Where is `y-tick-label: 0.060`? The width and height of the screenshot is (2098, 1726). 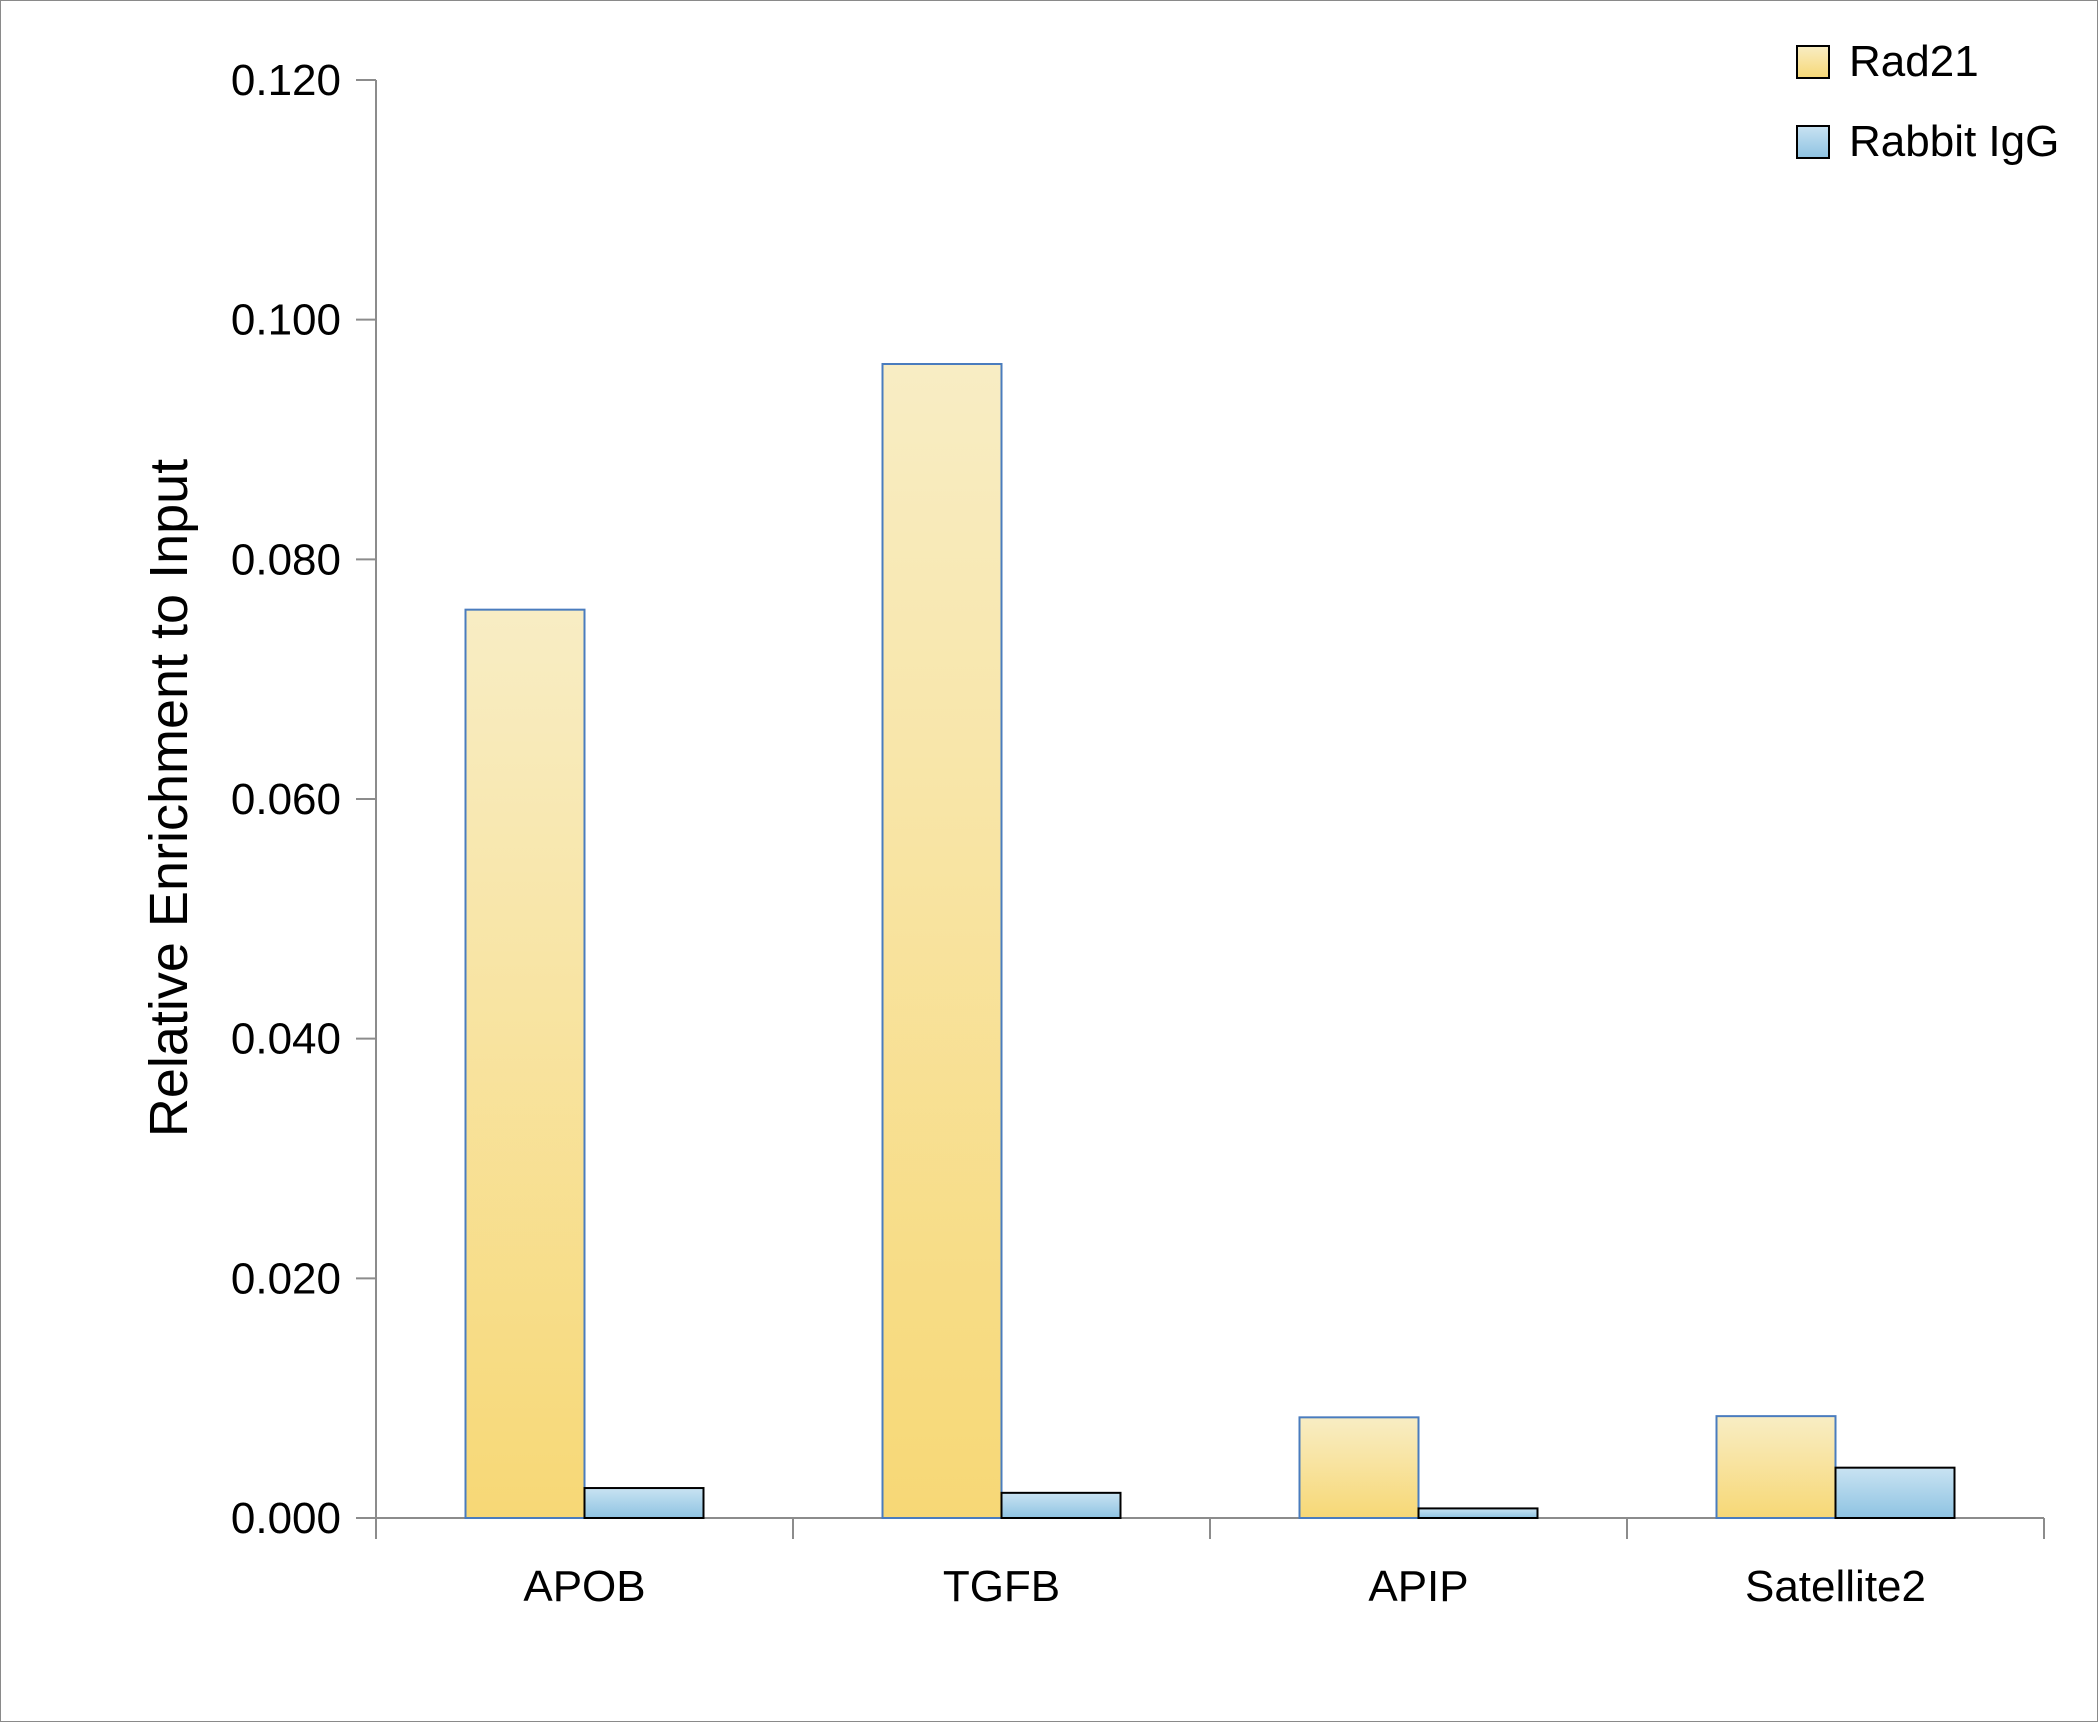 y-tick-label: 0.060 is located at coordinates (286, 799).